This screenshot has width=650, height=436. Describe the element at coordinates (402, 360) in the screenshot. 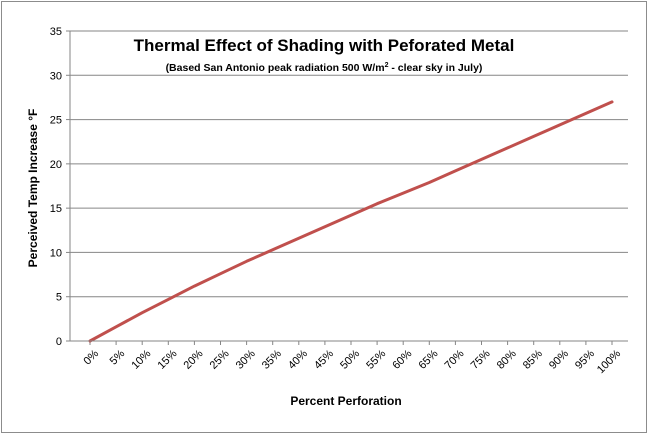

I see `x-tick-label: 60%` at that location.